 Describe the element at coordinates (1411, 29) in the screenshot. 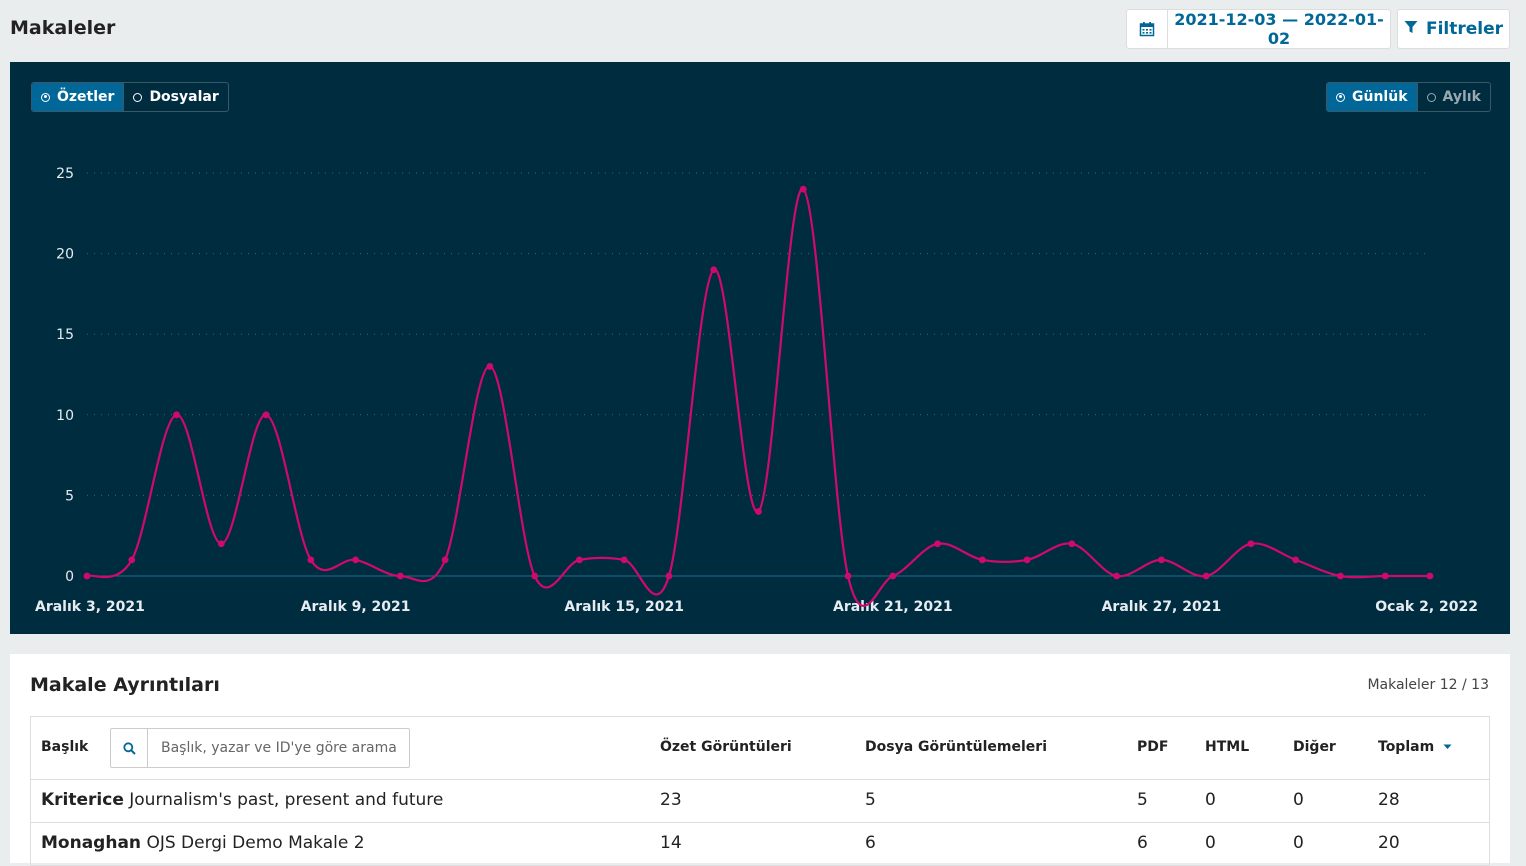

I see `filter-icon` at that location.